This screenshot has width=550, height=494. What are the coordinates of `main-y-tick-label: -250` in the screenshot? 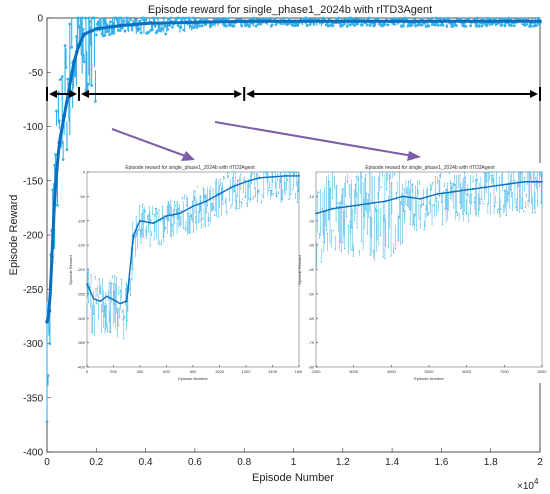 It's located at (33, 290).